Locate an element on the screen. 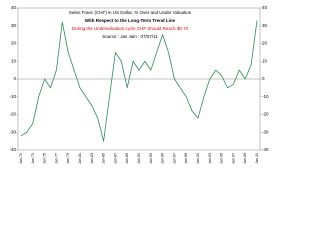 This screenshot has height=240, width=320. x-tick-label: Jan-95 is located at coordinates (163, 158).